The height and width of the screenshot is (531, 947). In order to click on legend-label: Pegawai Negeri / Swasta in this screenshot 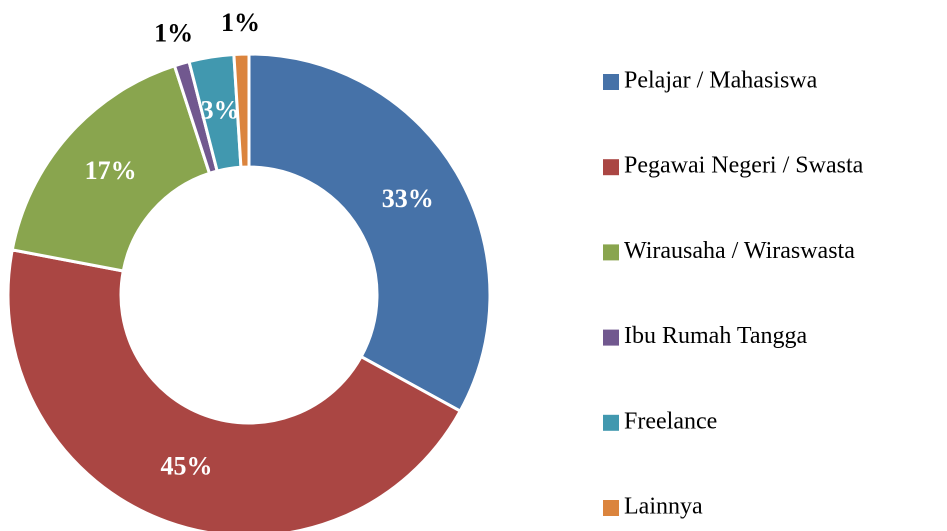, I will do `click(744, 166)`.